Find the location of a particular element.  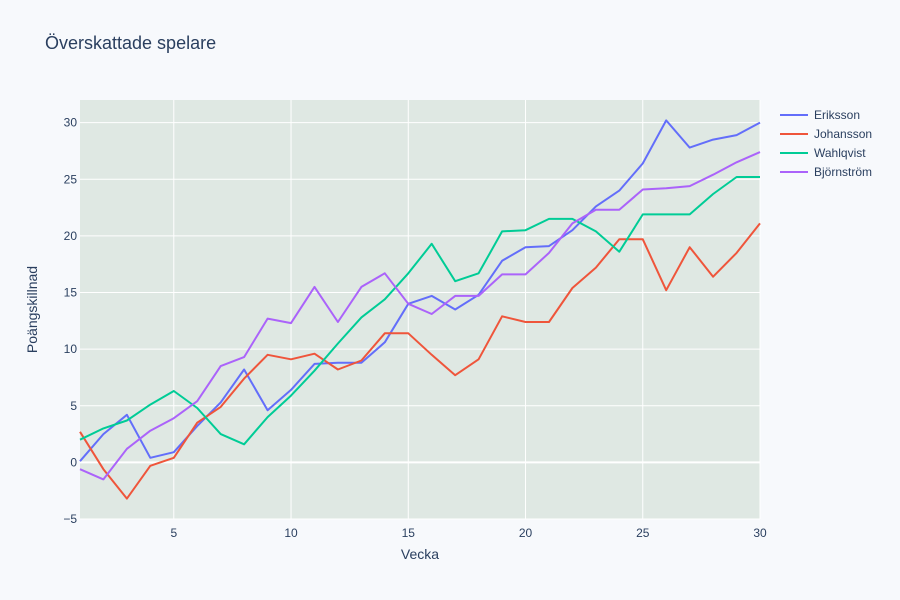

x-tick-label: 5 is located at coordinates (173, 533).